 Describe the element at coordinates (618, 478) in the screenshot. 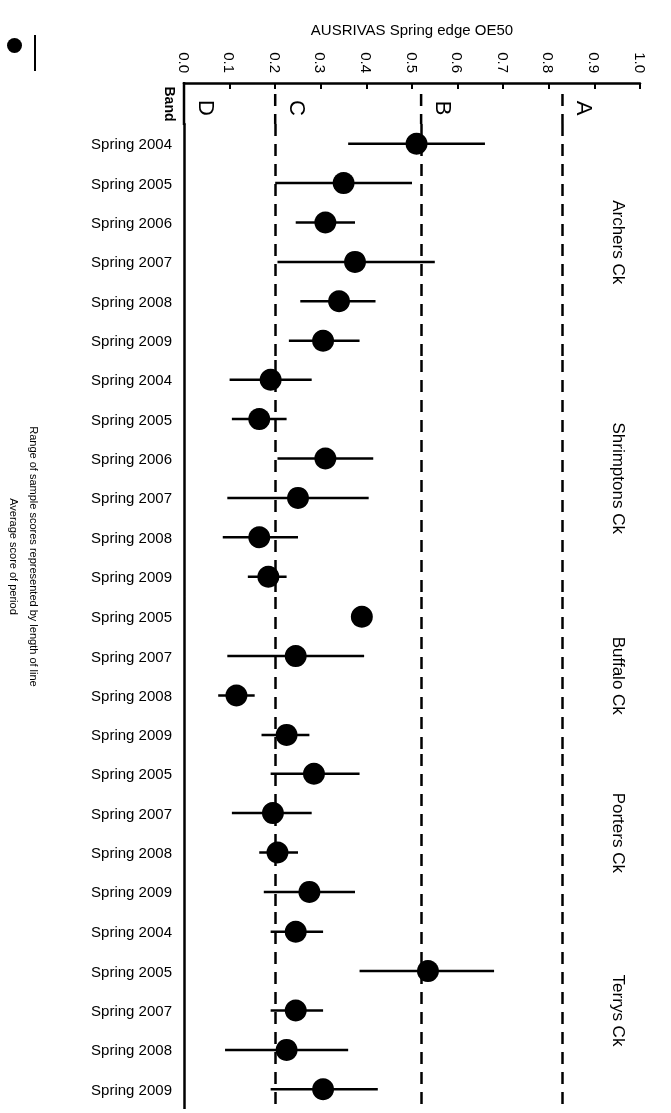

I see `annotation: Shrimptons Ck` at that location.